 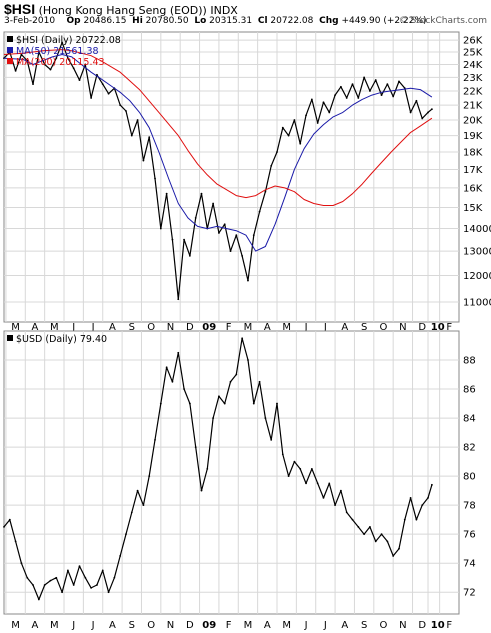 What do you see at coordinates (469, 448) in the screenshot?
I see `y-tick-label: 82` at bounding box center [469, 448].